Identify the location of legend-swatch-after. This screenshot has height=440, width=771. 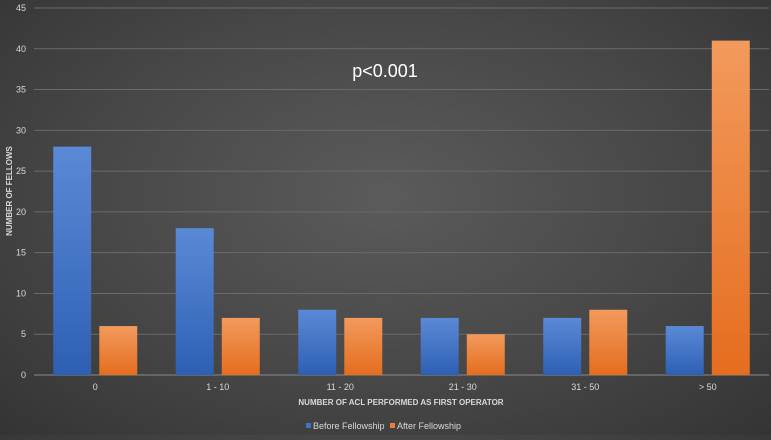
(392, 425).